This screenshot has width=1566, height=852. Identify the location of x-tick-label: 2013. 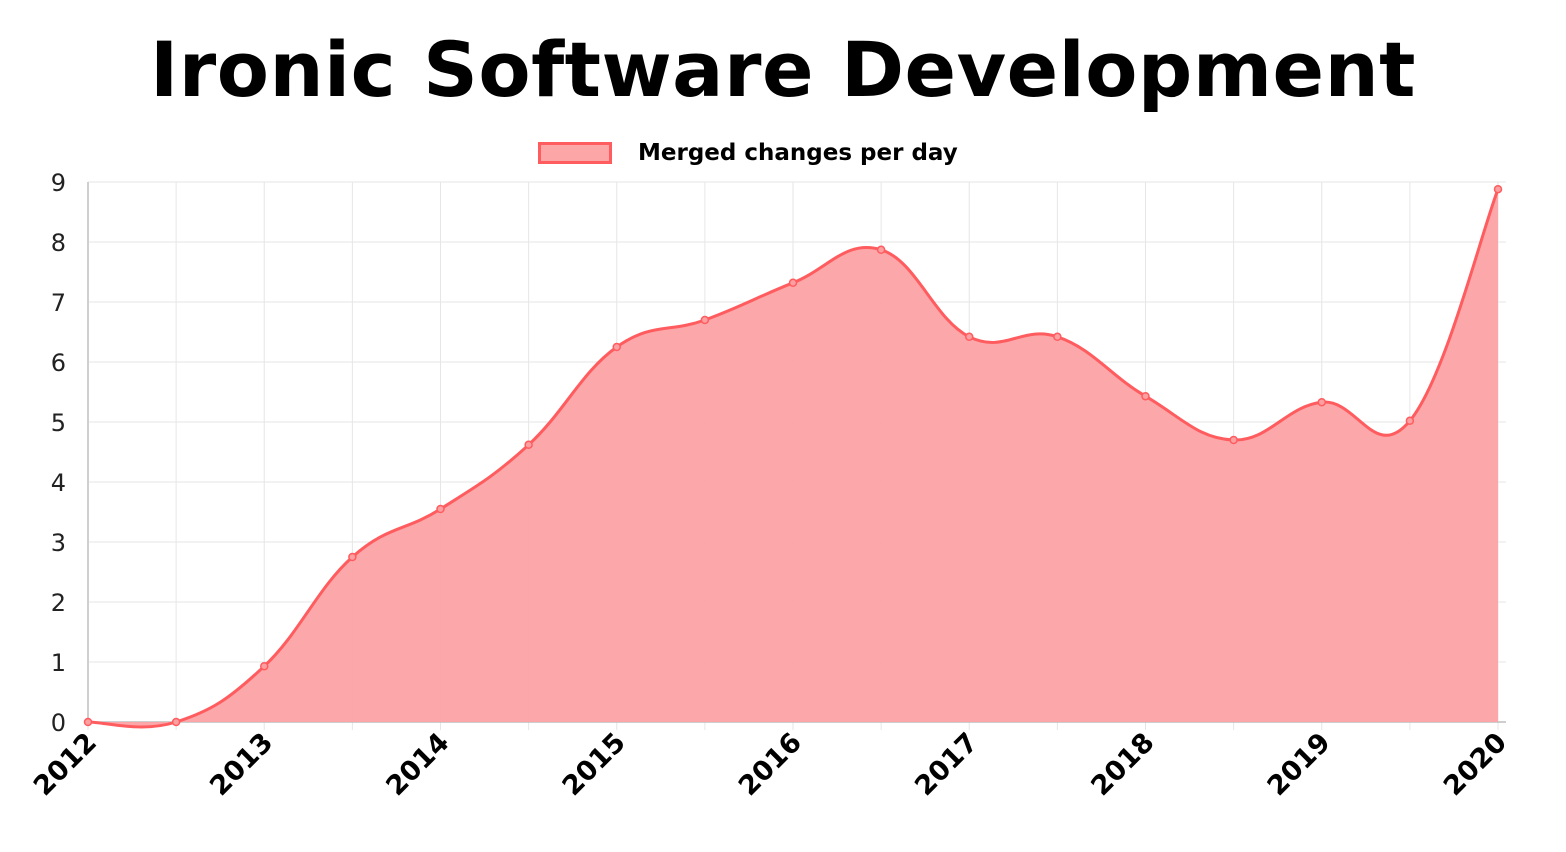
(241, 764).